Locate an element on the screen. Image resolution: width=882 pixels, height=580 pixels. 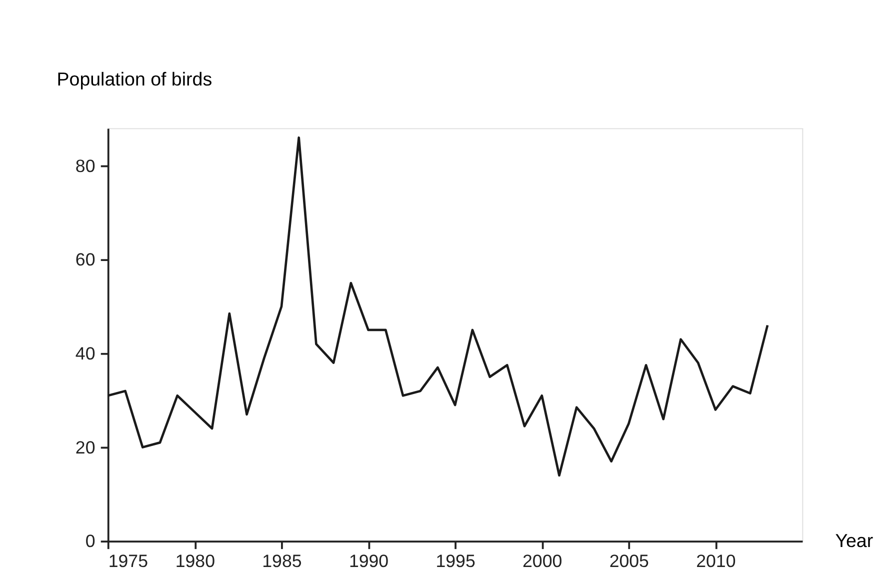
x-tick-label: 2000 is located at coordinates (542, 560).